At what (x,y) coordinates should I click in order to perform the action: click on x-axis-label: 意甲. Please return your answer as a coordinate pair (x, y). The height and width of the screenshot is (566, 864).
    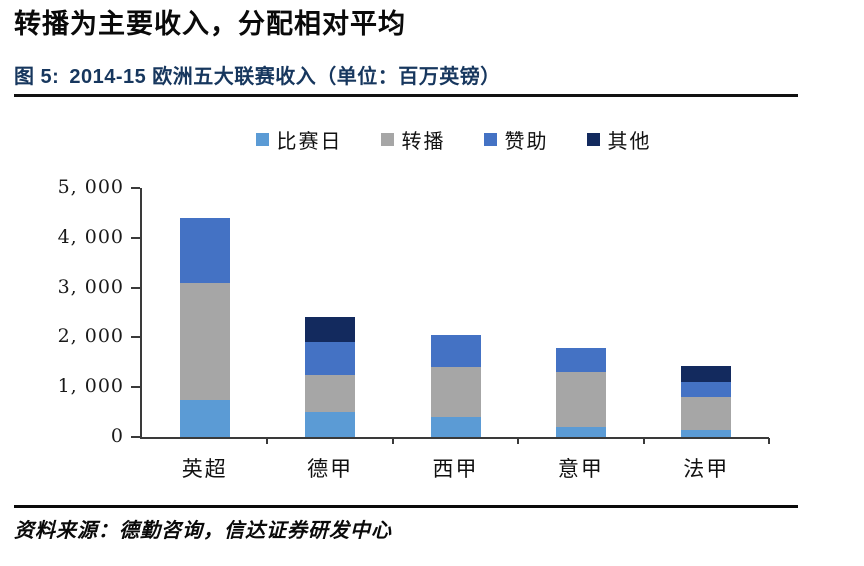
    Looking at the image, I should click on (580, 469).